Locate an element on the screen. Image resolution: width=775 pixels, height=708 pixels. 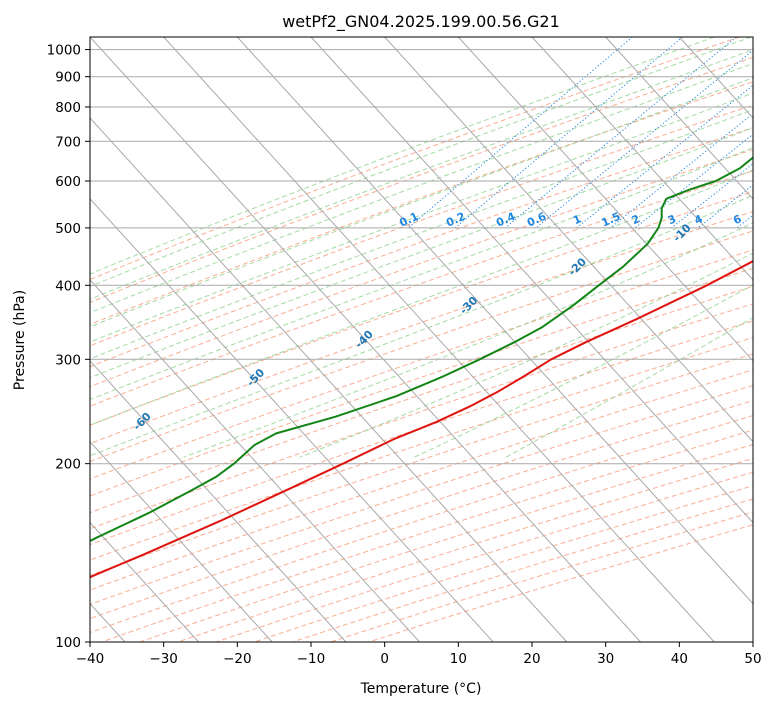
x-tick-label: 30 is located at coordinates (605, 659).